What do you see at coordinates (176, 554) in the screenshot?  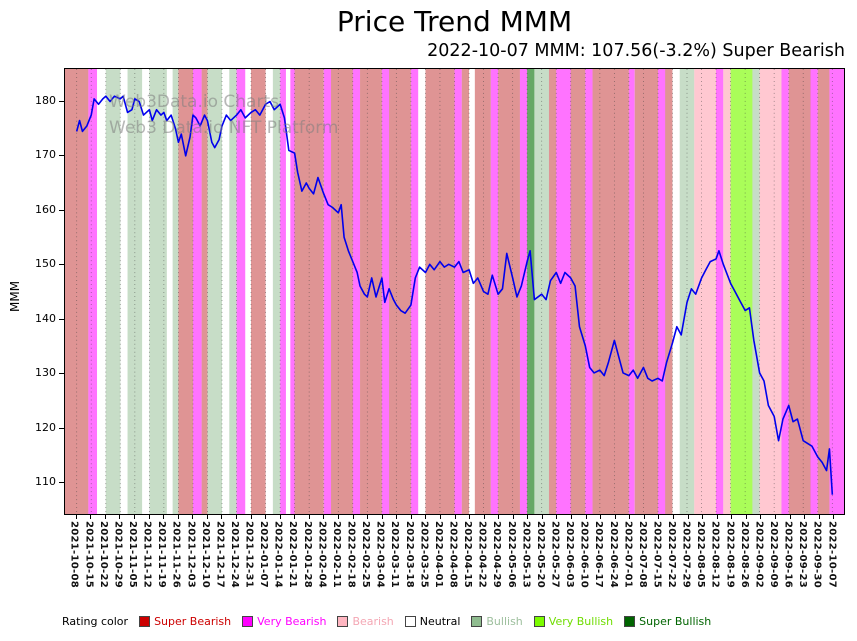 I see `x-tick-label: 2021-11-26` at bounding box center [176, 554].